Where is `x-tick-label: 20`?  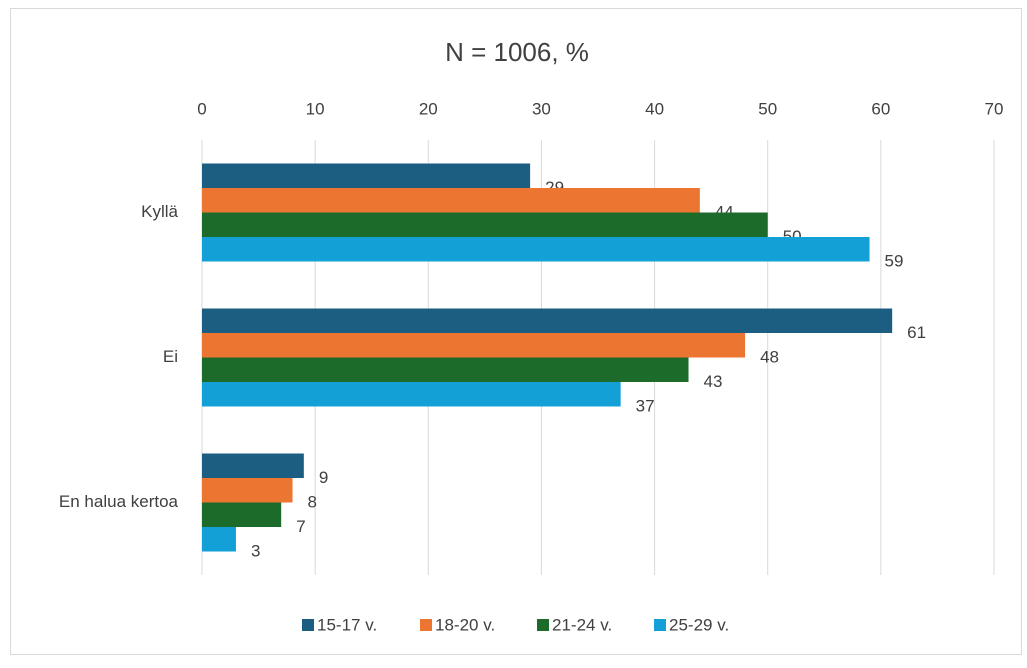
x-tick-label: 20 is located at coordinates (428, 108).